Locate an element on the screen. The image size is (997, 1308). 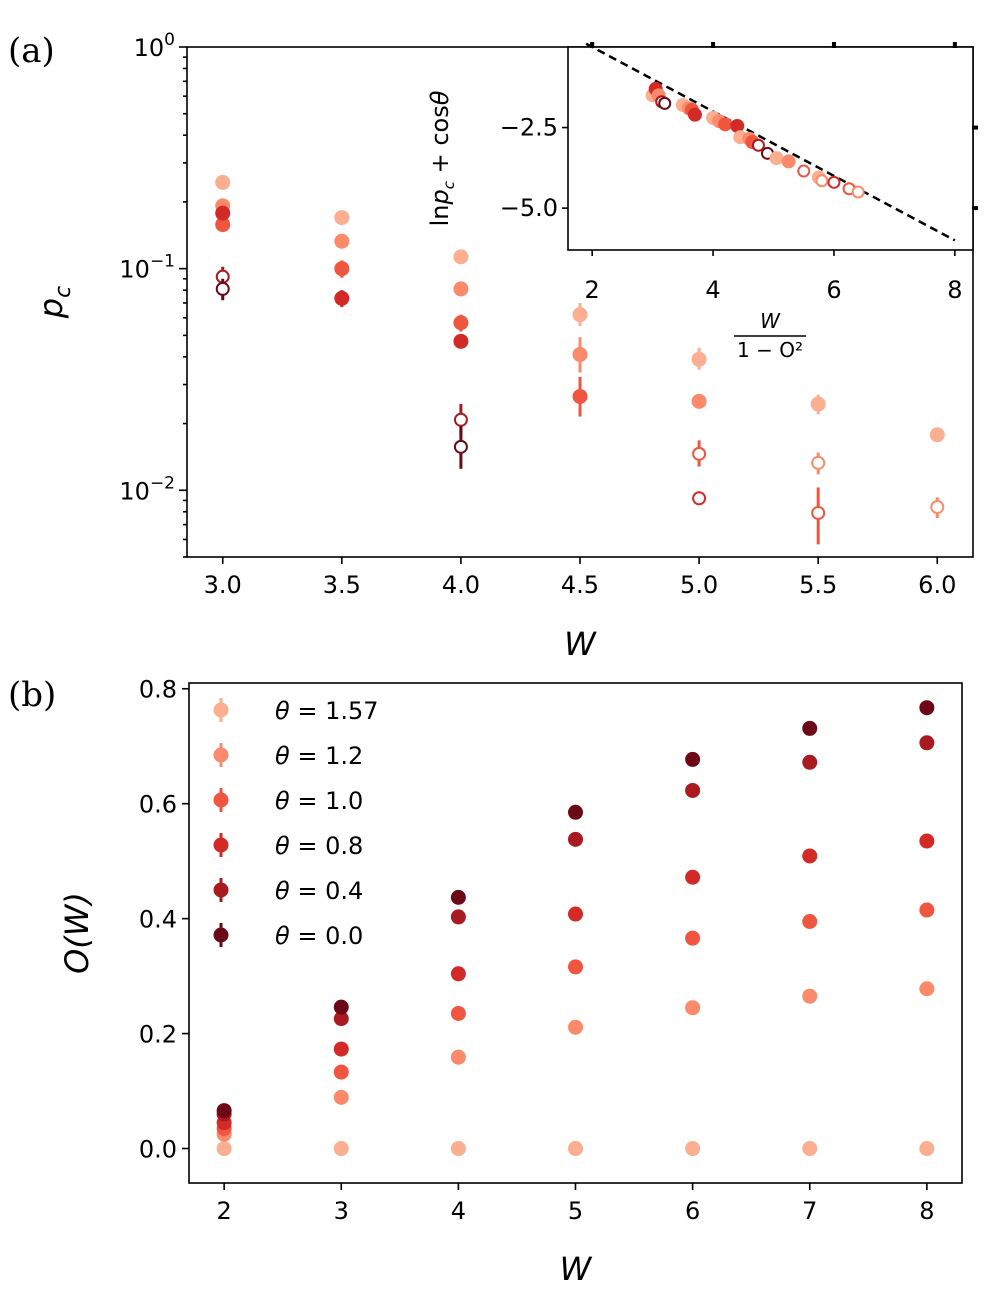
legend-value-2: 1.0 is located at coordinates (344, 801).